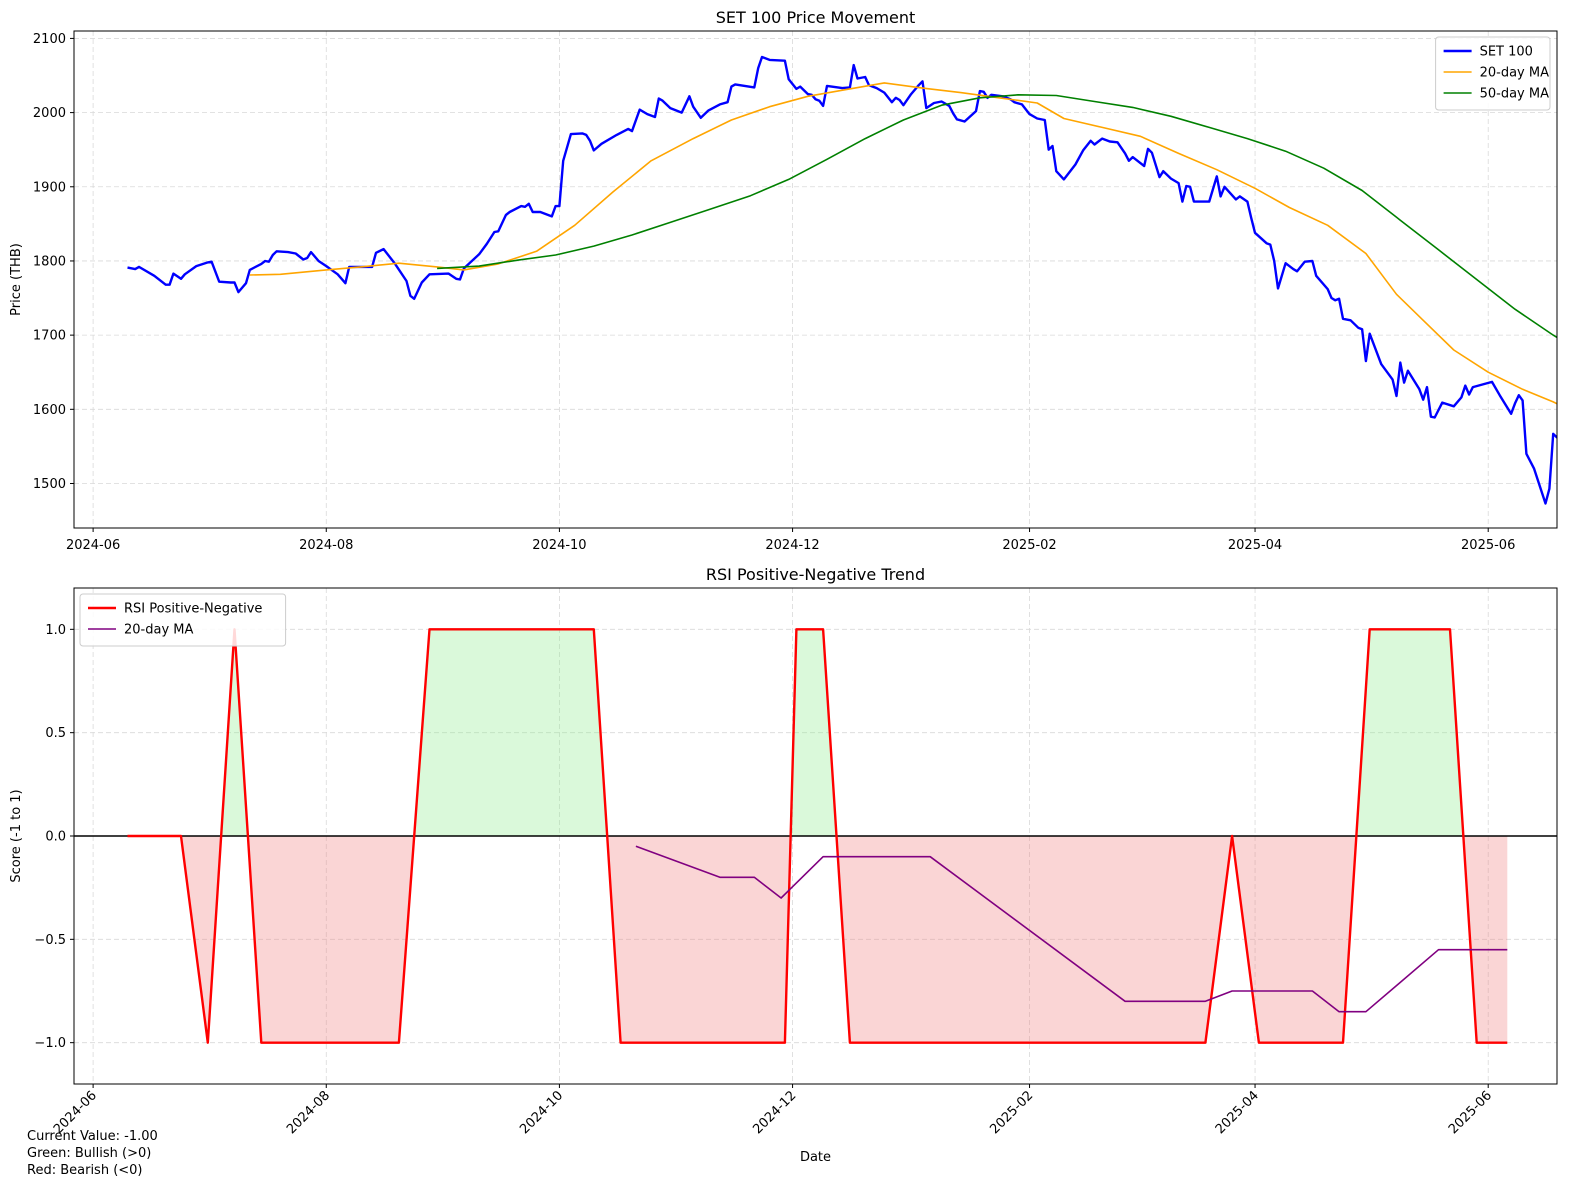 The width and height of the screenshot is (1590, 1189). What do you see at coordinates (842, 732) in the screenshot?
I see `bullish-fill-area` at bounding box center [842, 732].